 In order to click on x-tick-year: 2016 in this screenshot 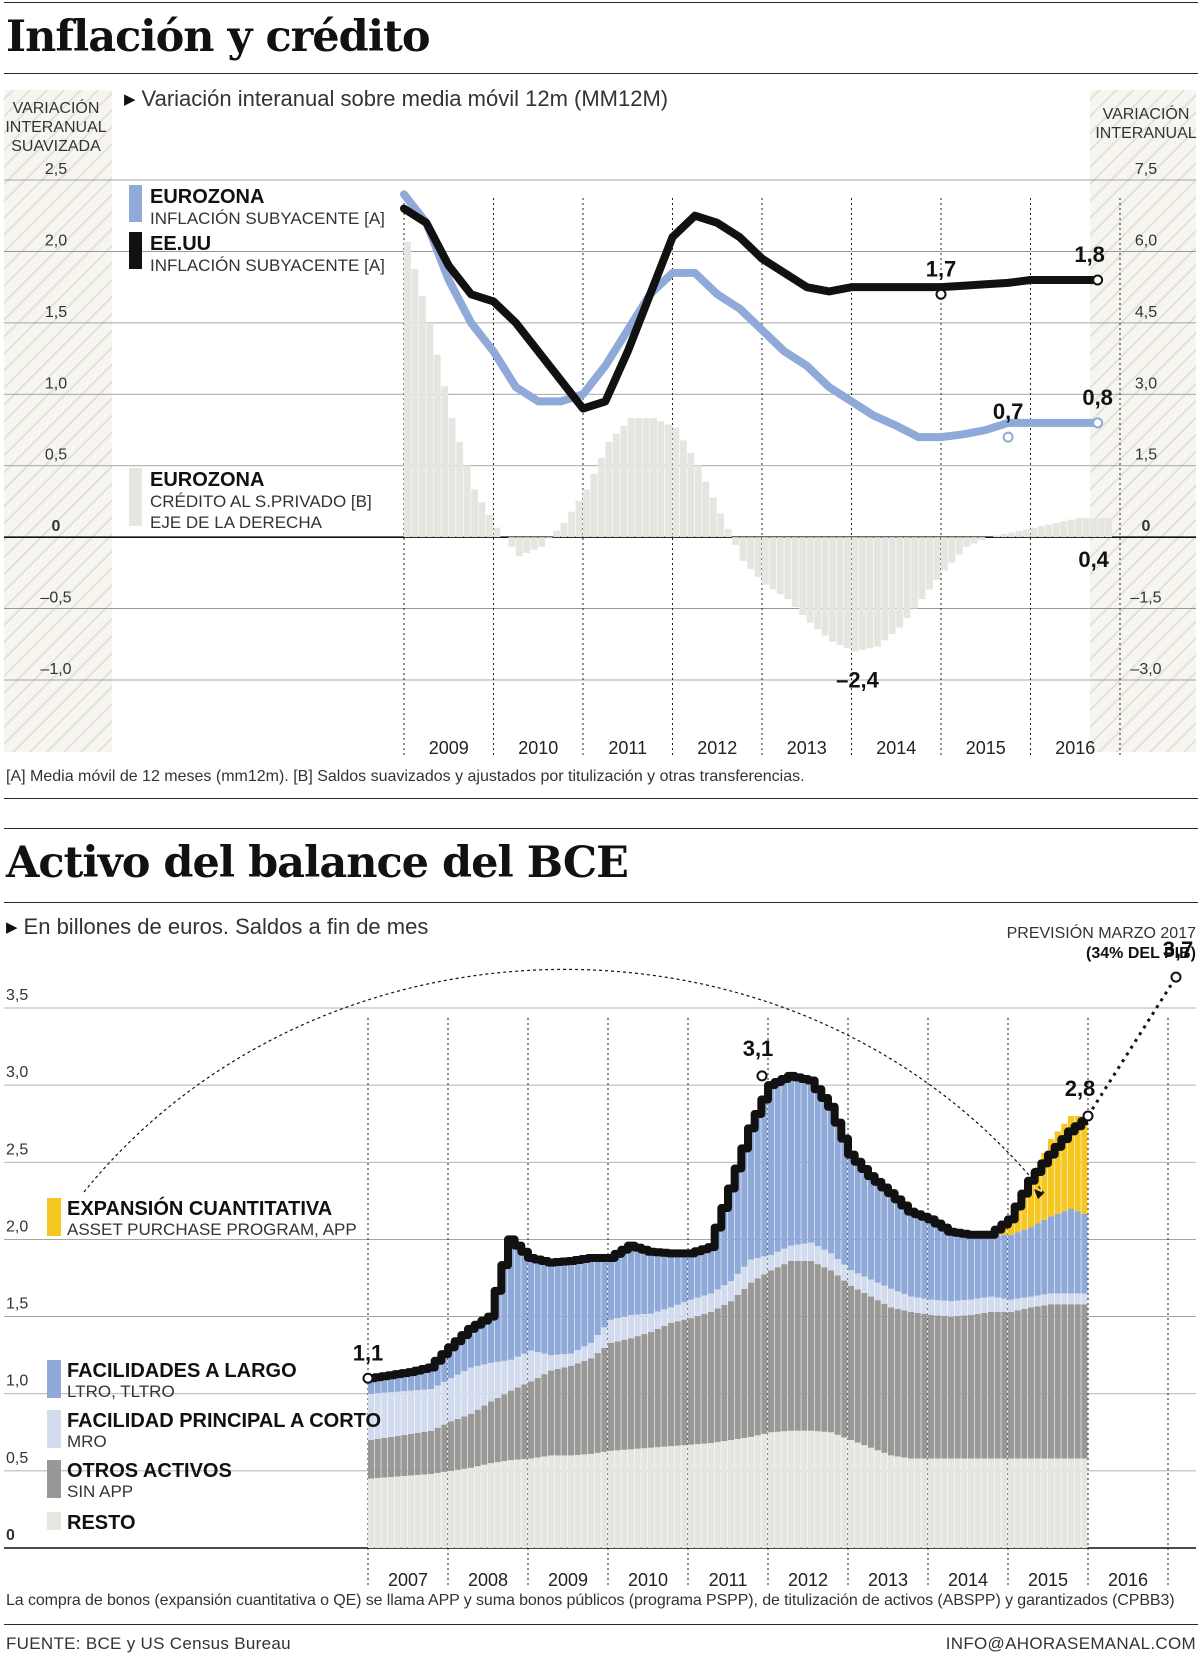, I will do `click(1075, 748)`.